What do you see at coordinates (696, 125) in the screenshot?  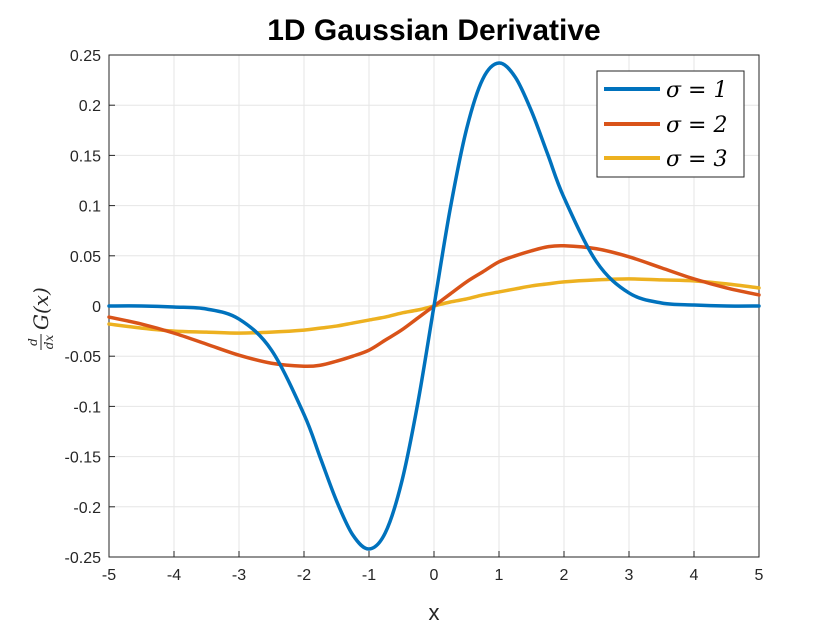 I see `legend-label-sigma-2: σ = 2` at bounding box center [696, 125].